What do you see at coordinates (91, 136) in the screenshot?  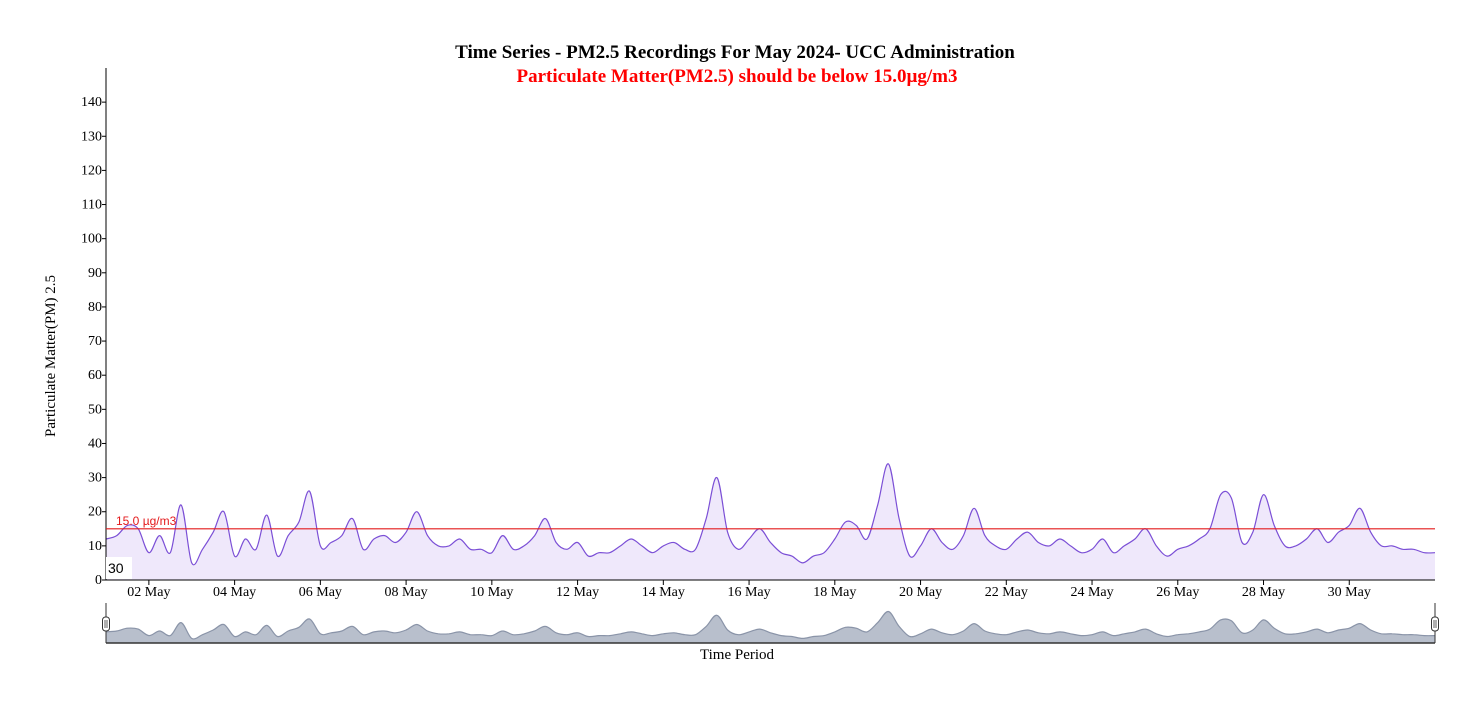 I see `y-tick-label: 130` at bounding box center [91, 136].